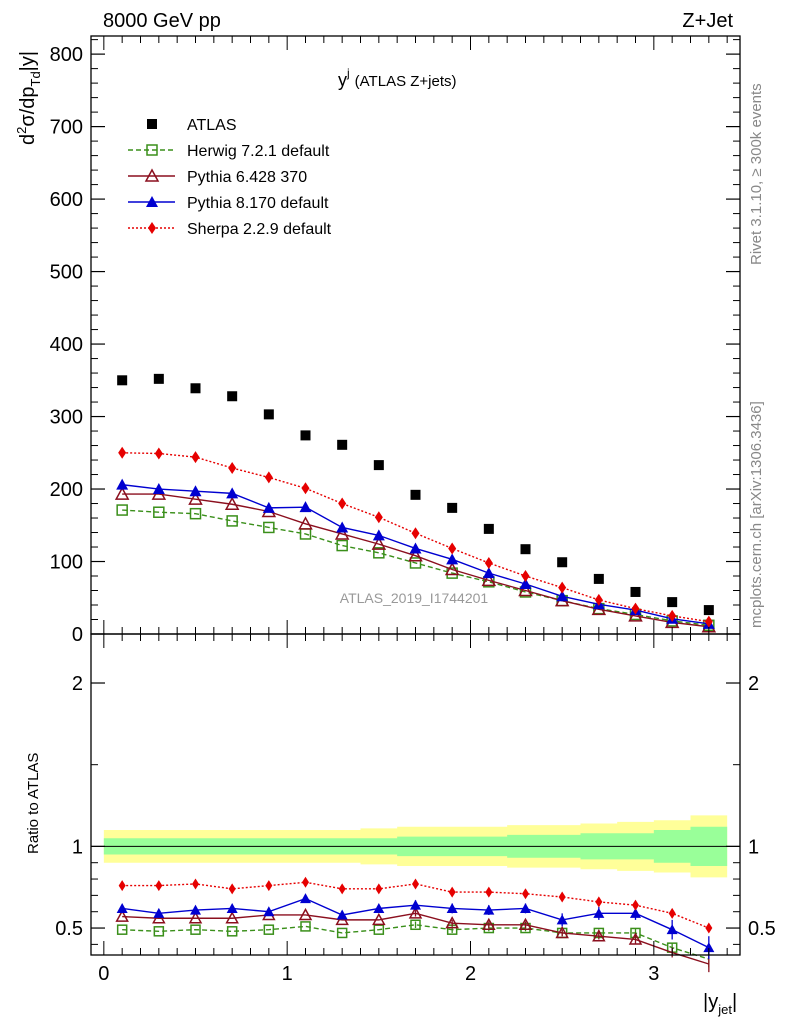 The image size is (786, 1024). What do you see at coordinates (259, 229) in the screenshot?
I see `legend-label-sherpa: Sherpa 2.2.9 default` at bounding box center [259, 229].